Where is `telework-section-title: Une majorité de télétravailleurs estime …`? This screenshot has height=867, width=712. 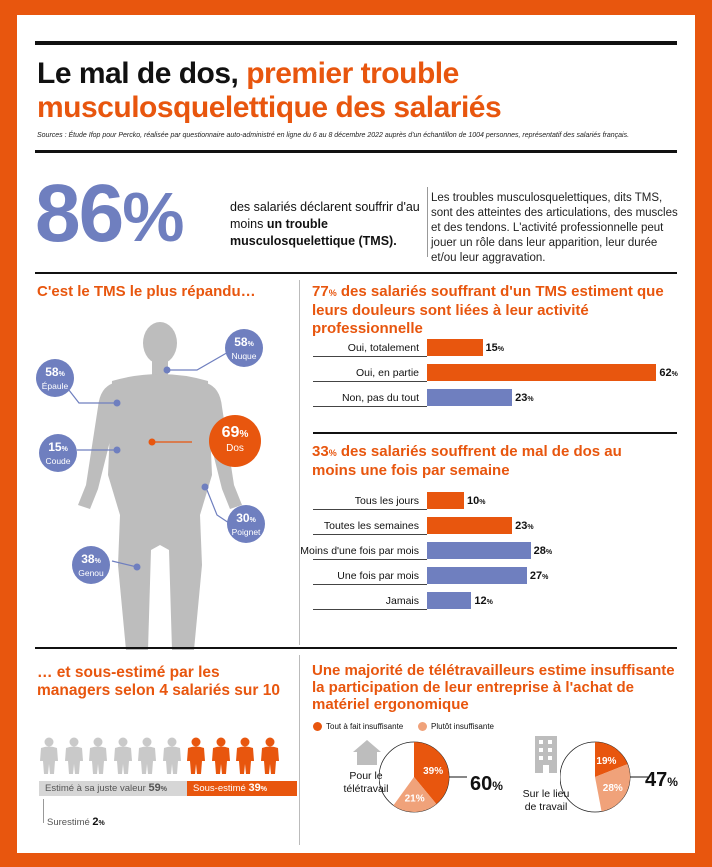
telework-section-title: Une majorité de télétravailleurs estime … is located at coordinates (493, 687).